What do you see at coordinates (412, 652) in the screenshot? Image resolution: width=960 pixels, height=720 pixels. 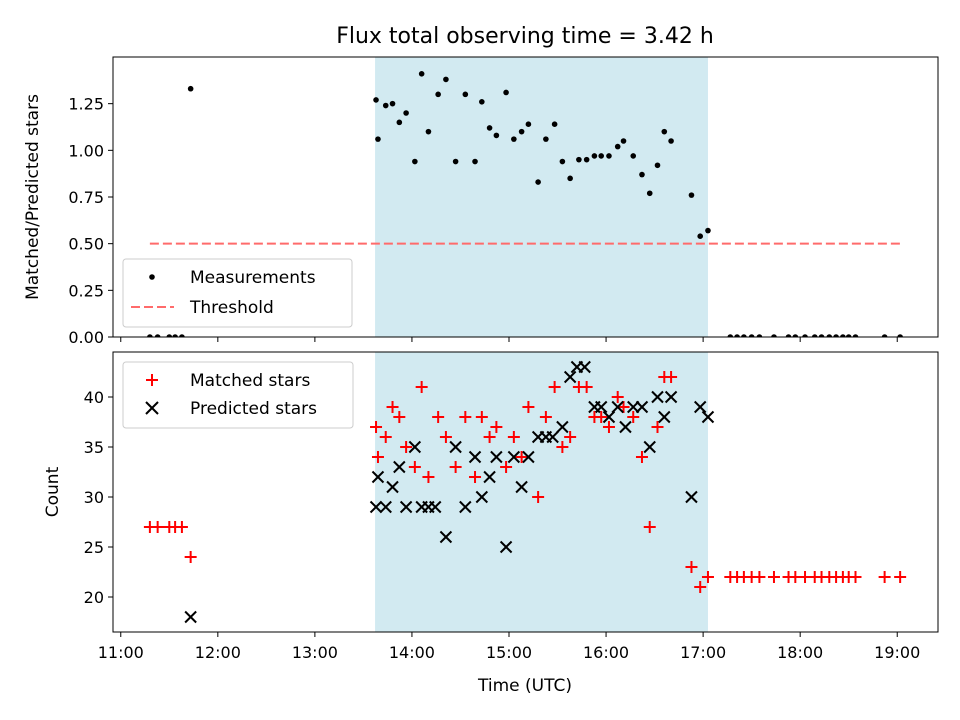 I see `bottom-x-tick-label: 14:00` at bounding box center [412, 652].